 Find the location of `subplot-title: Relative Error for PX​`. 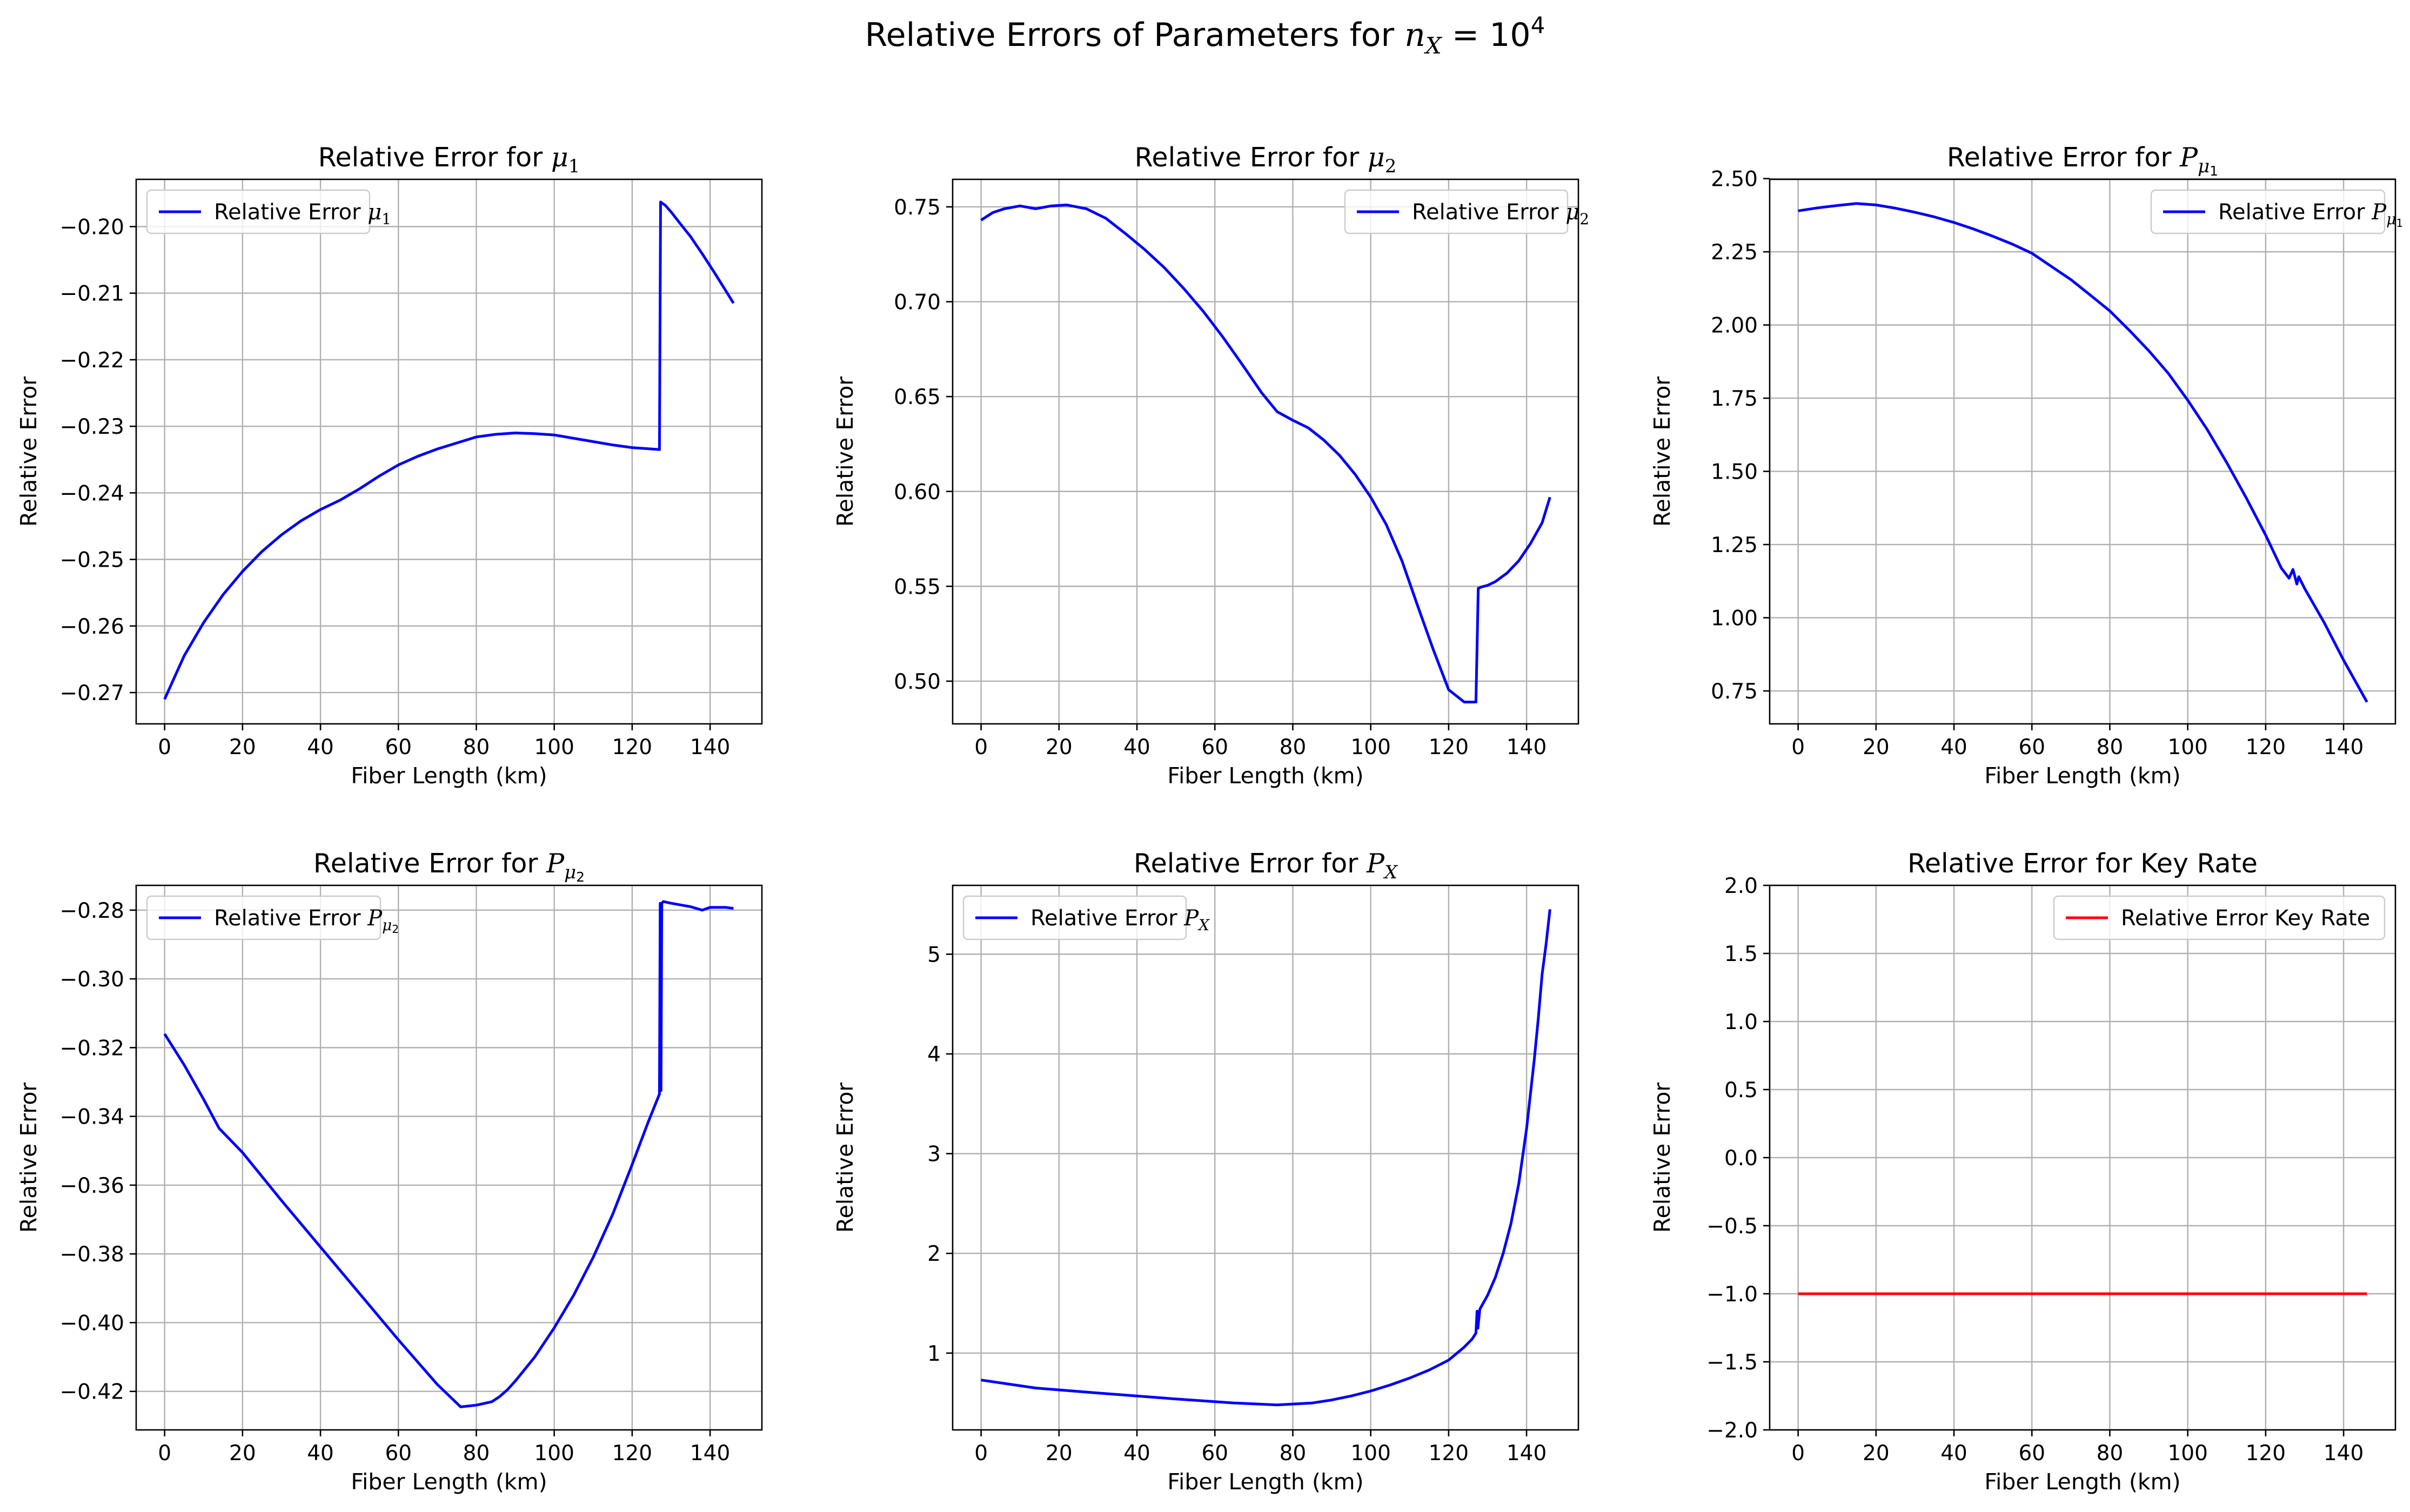

subplot-title: Relative Error for PX​ is located at coordinates (1266, 865).